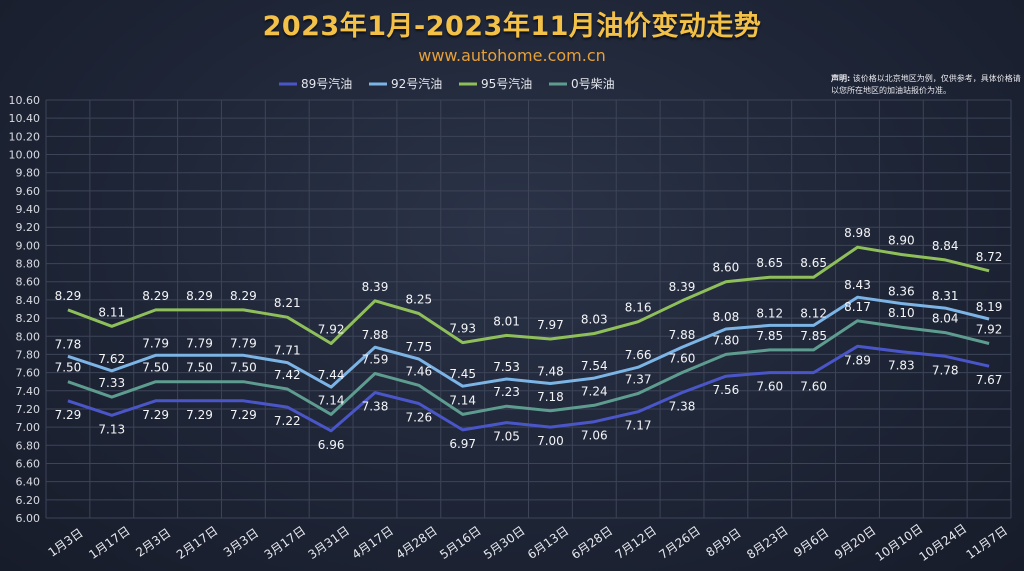 This screenshot has width=1024, height=571. Describe the element at coordinates (28, 336) in the screenshot. I see `y-tick-label: 8.00` at that location.